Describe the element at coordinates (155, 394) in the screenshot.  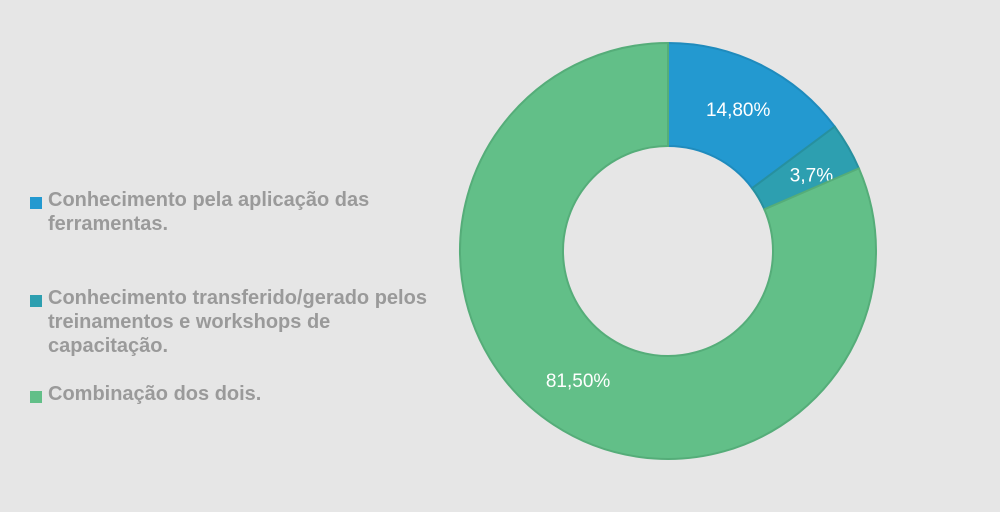
I see `legend-label-combinacao: Combinação dos dois.` at that location.